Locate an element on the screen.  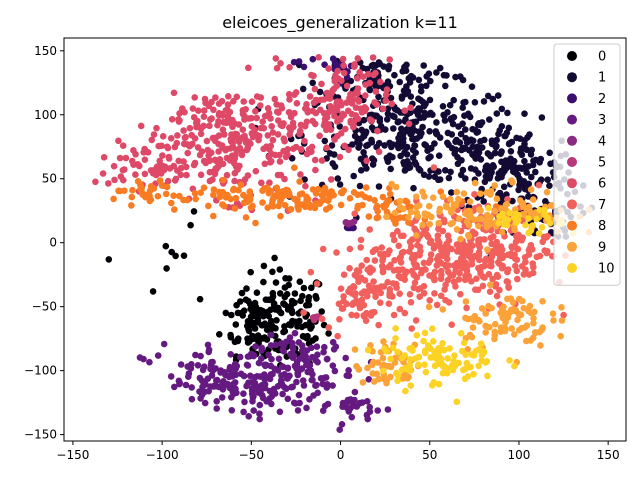
legend-label: 7 is located at coordinates (602, 205).